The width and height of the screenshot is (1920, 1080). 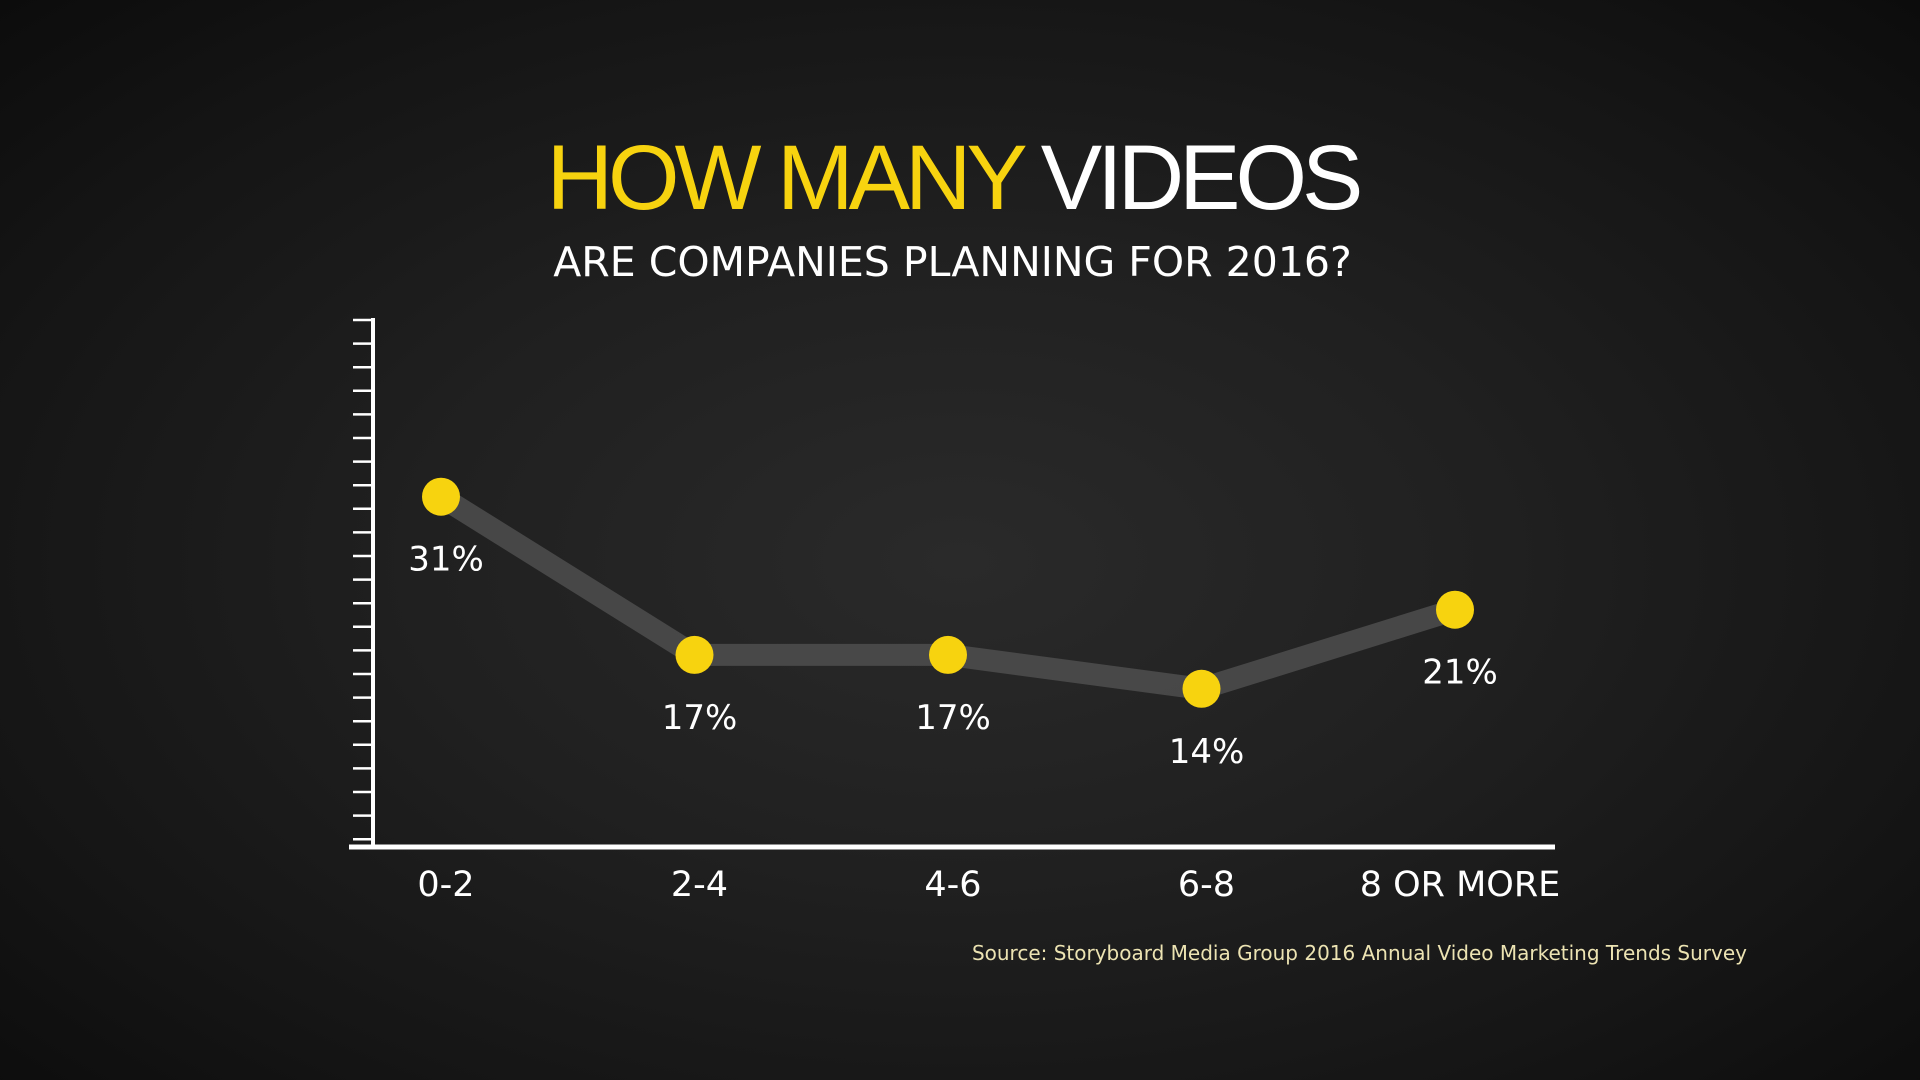 I want to click on y-axis, so click(x=364, y=582).